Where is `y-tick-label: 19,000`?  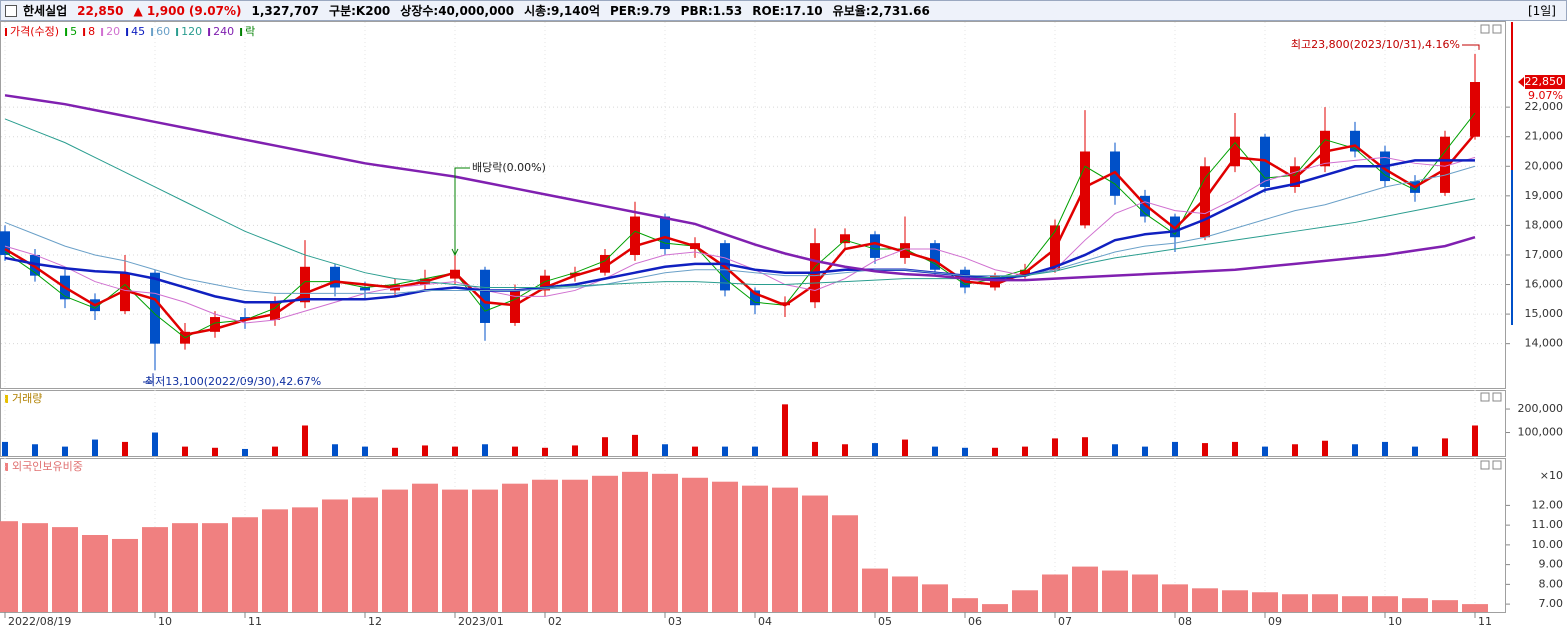
y-tick-label: 19,000 is located at coordinates (1544, 195).